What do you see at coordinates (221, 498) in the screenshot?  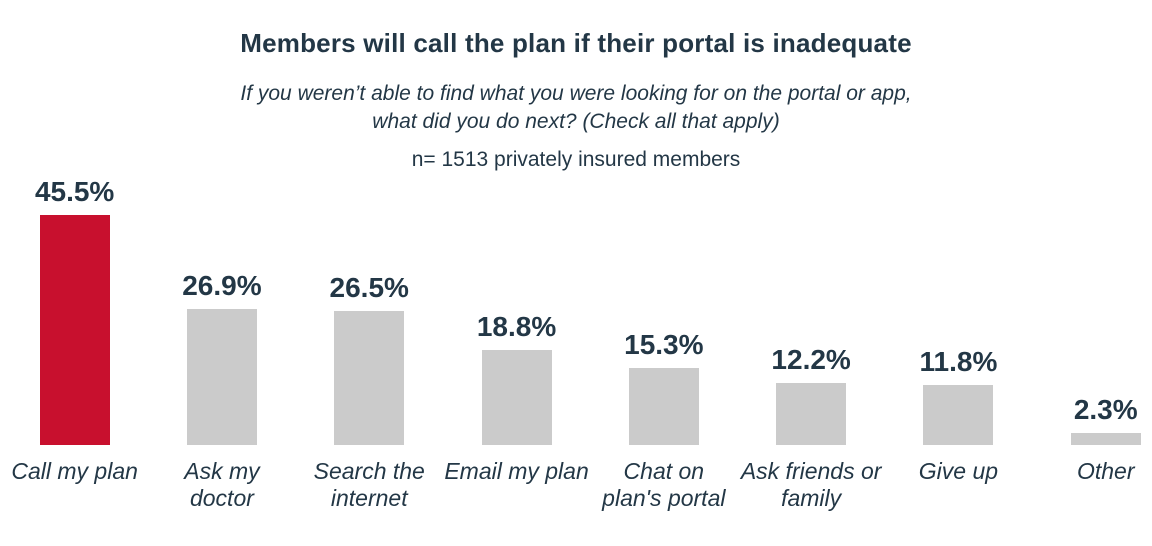 I see `bar-category-label-line: doctor` at bounding box center [221, 498].